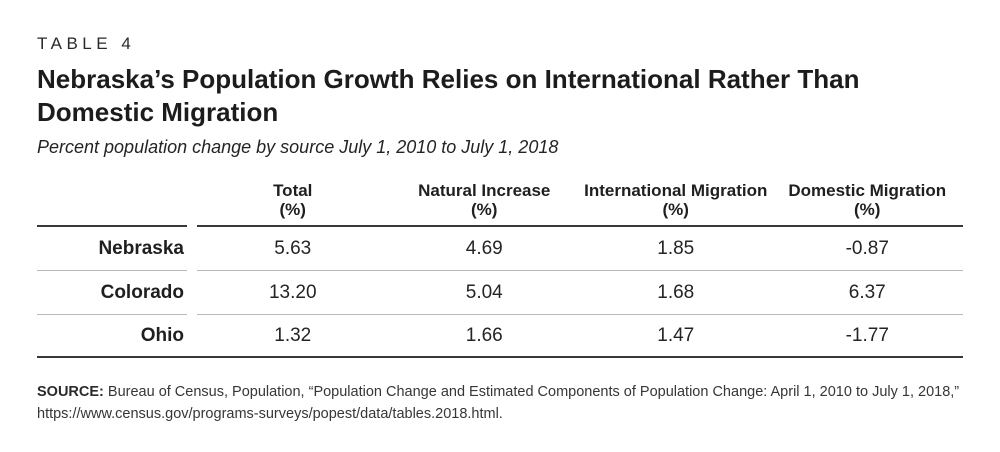  What do you see at coordinates (293, 190) in the screenshot?
I see `column-header-label: Total` at bounding box center [293, 190].